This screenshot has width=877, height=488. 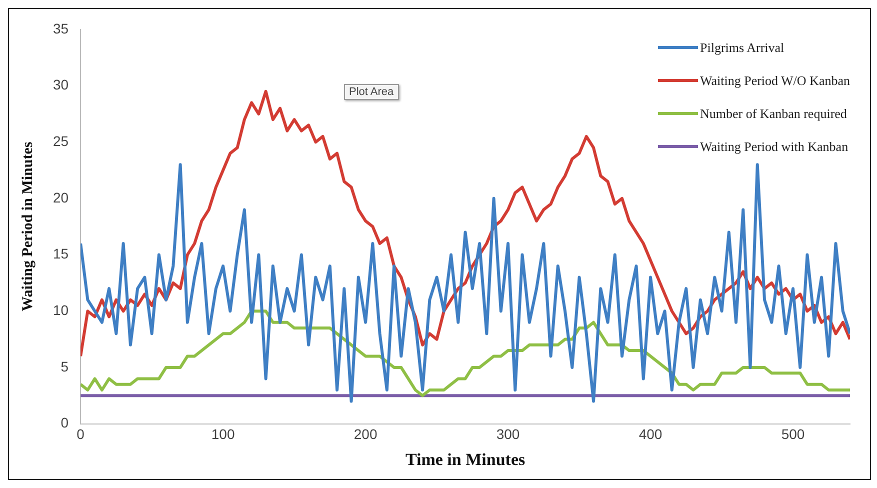 What do you see at coordinates (742, 48) in the screenshot?
I see `legend-label: Pilgrims Arrival` at bounding box center [742, 48].